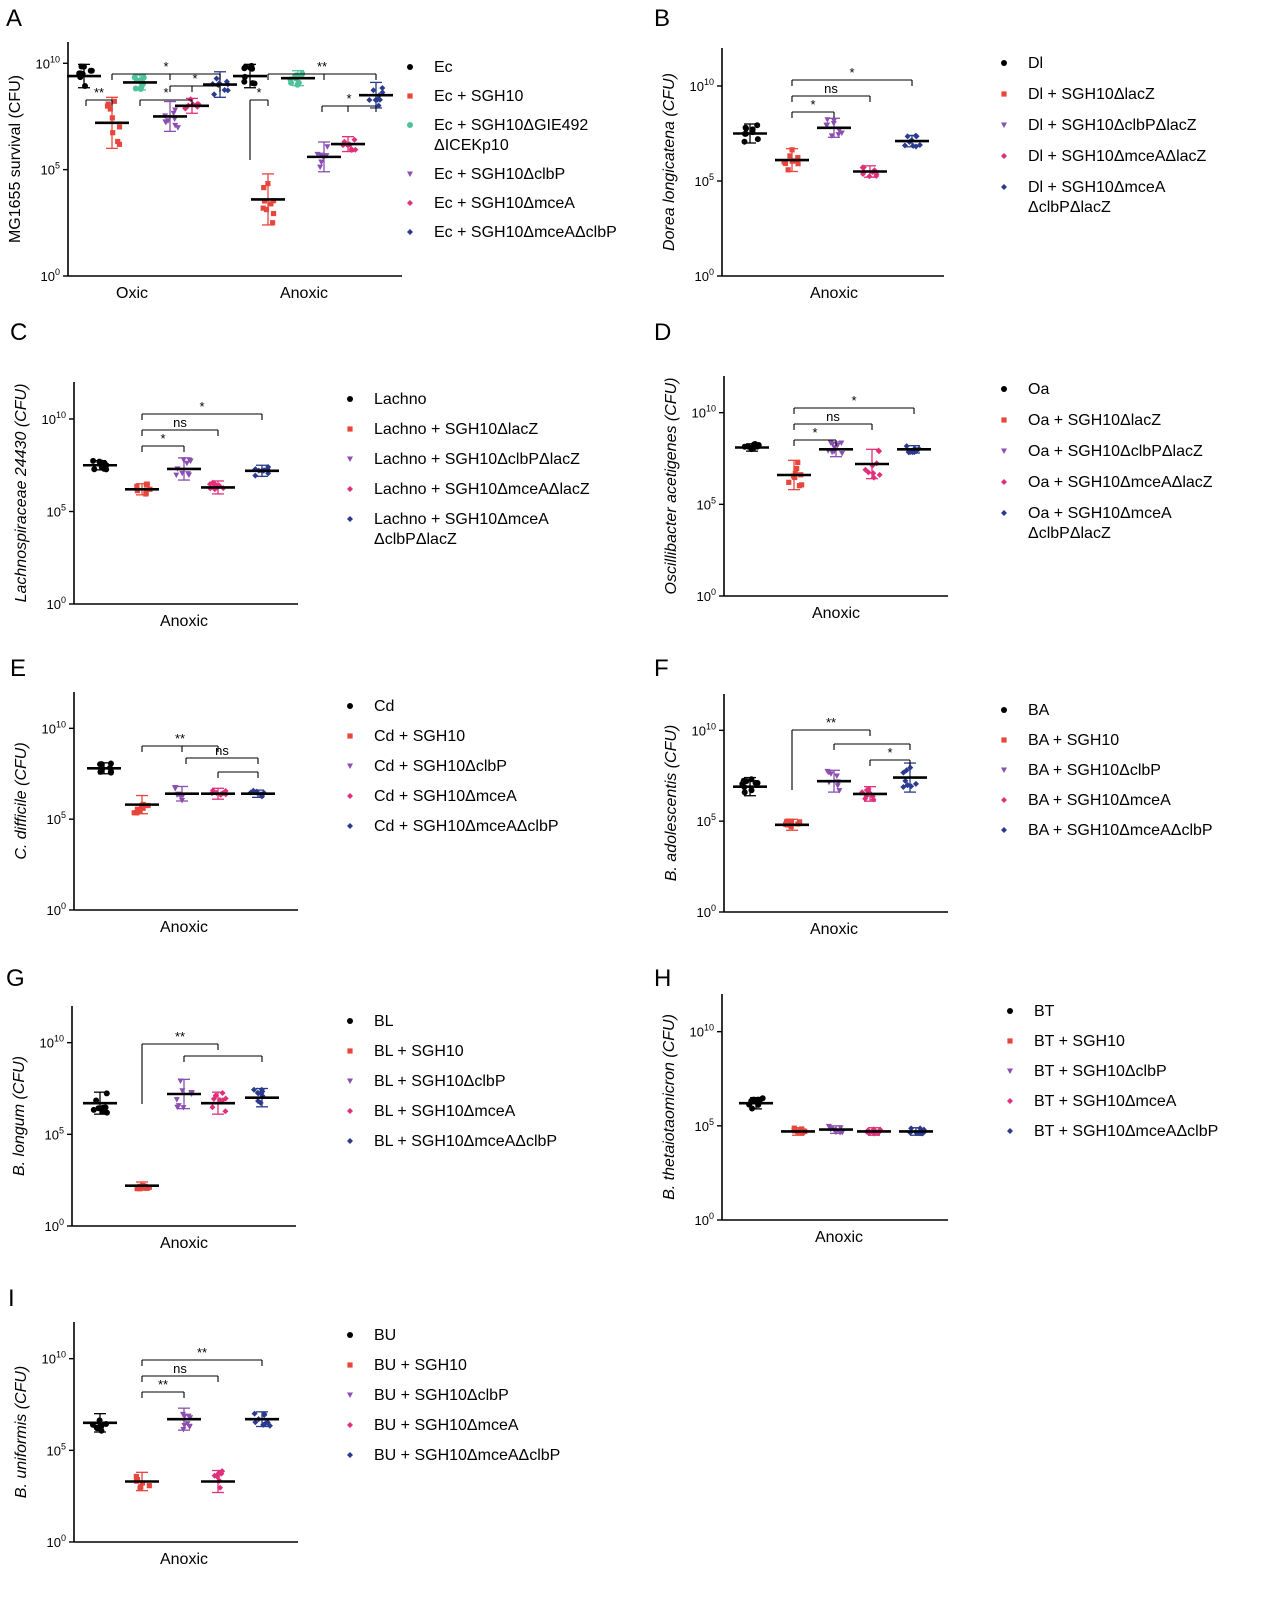 This screenshot has width=1280, height=1611. What do you see at coordinates (662, 18) in the screenshot?
I see `panel-label: B` at bounding box center [662, 18].